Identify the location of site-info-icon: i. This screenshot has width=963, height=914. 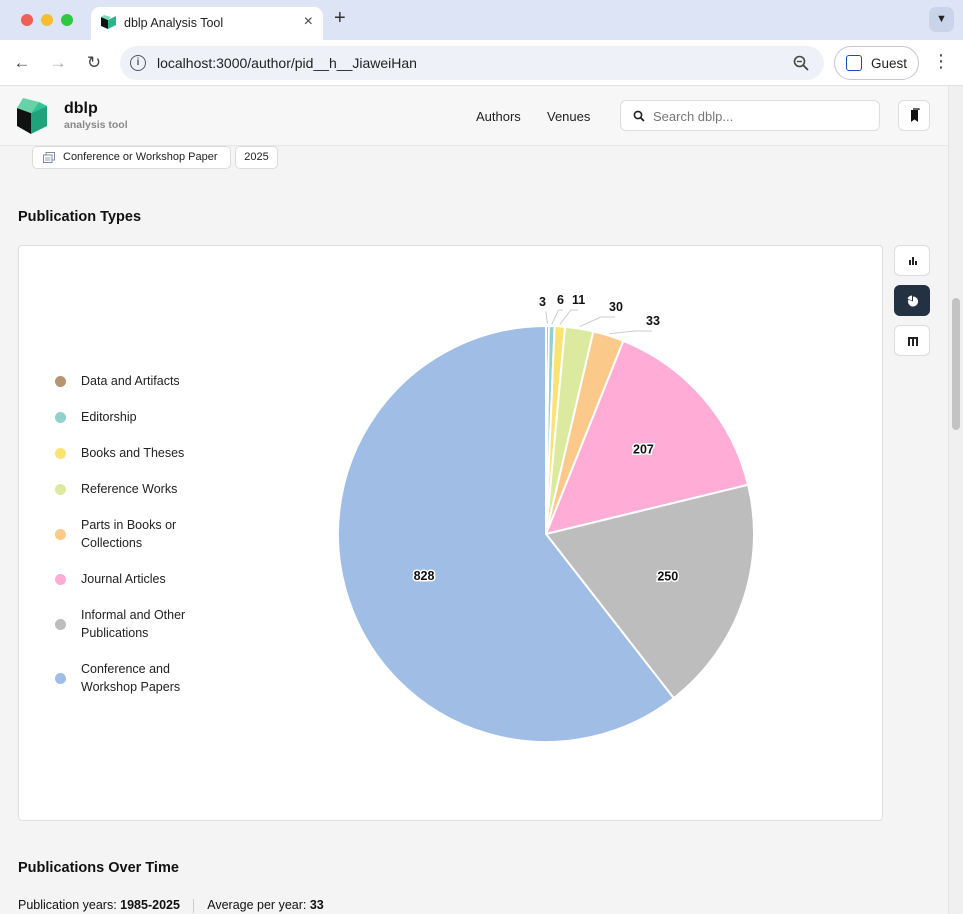
(138, 63).